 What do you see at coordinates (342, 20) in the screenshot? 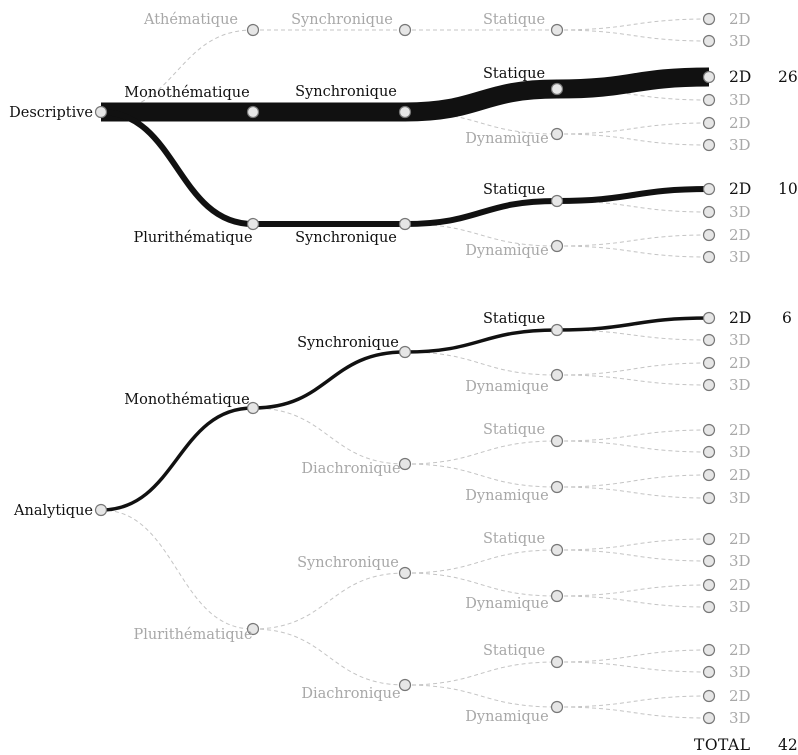
I see `label-athem-synchronique: Synchronique` at bounding box center [342, 20].